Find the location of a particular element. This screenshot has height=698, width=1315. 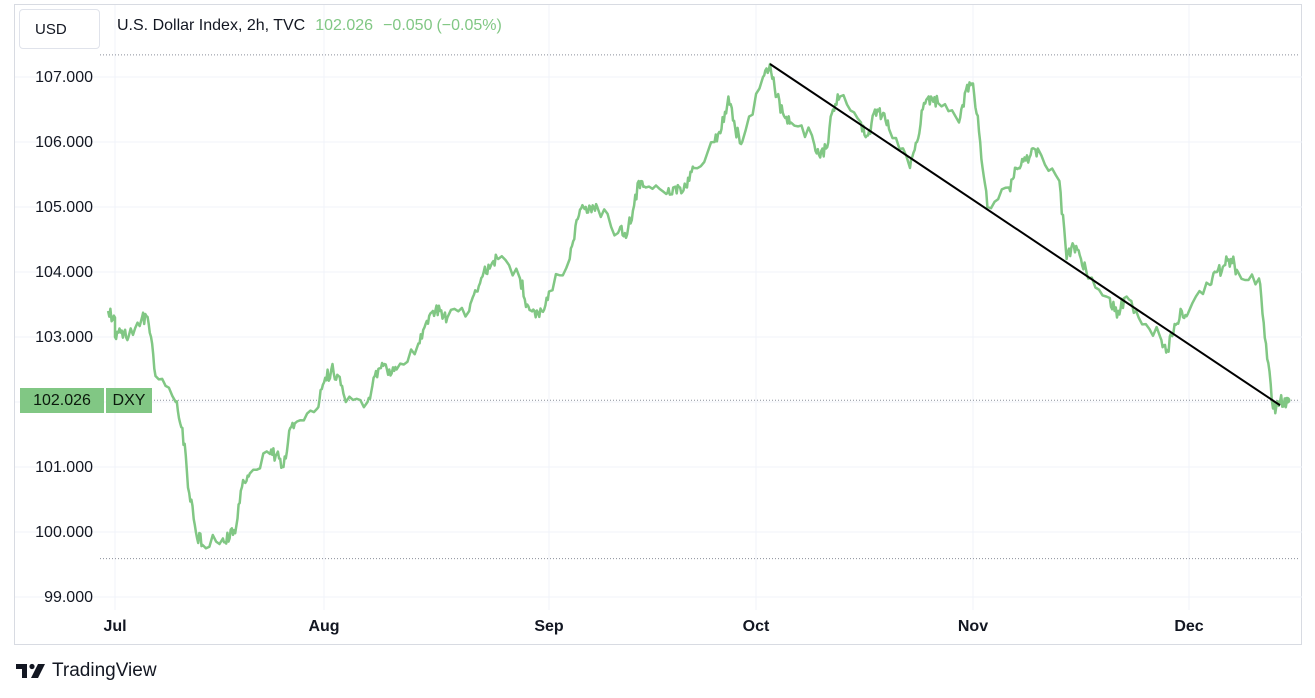

brand-name: TradingView is located at coordinates (104, 670).